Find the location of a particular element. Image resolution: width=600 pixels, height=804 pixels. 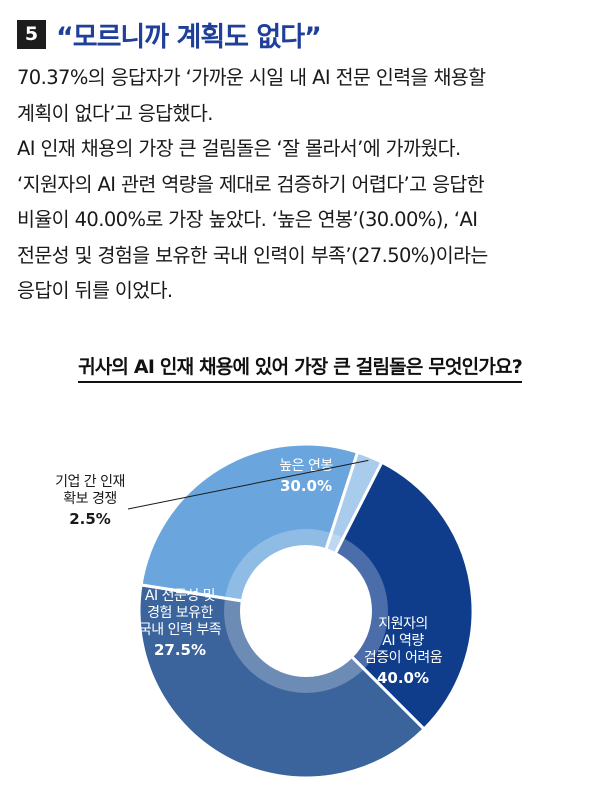

section-header: 5 “모르니까 계획도 없다” is located at coordinates (169, 34).